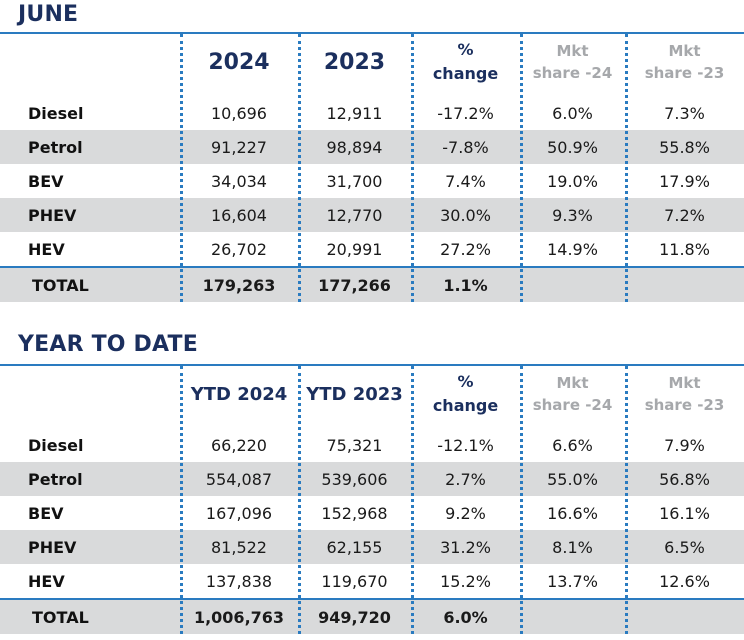  I want to click on cell-2023: 98,894, so click(354, 147).